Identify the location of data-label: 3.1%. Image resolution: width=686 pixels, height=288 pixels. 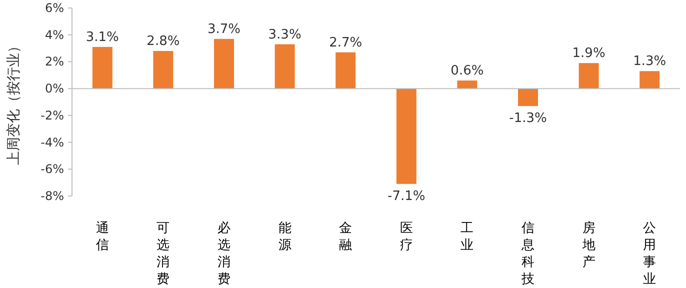
(102, 37).